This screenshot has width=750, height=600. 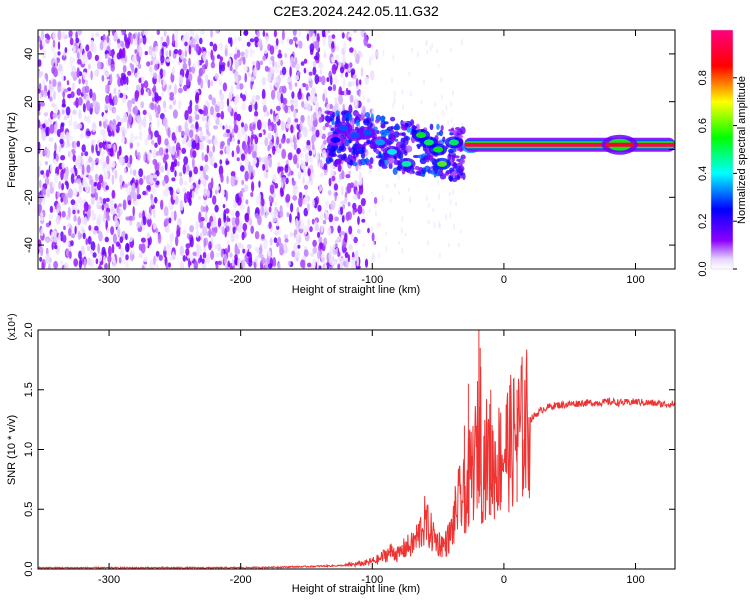 I want to click on snr-x-label: Height of straight line (km), so click(x=356, y=589).